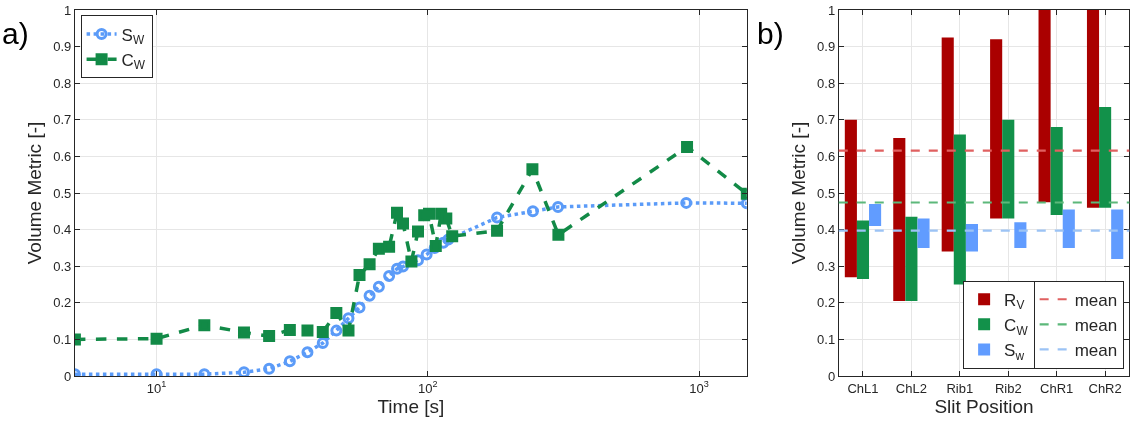 The image size is (1135, 436). What do you see at coordinates (911, 388) in the screenshot?
I see `x-tick-label: ChL2` at bounding box center [911, 388].